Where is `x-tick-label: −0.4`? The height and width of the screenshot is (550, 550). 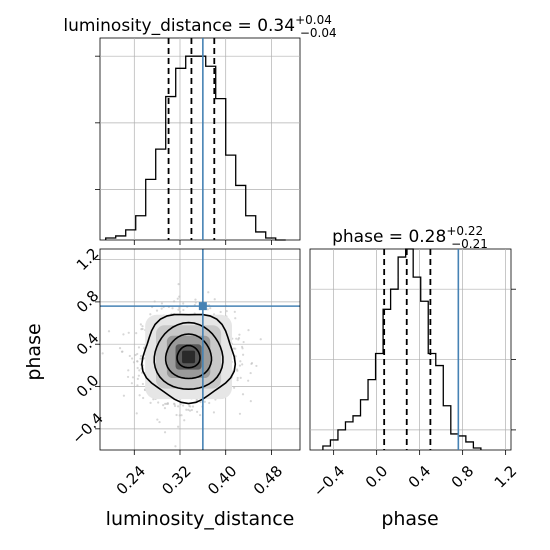 x-tick-label: −0.4 is located at coordinates (329, 481).